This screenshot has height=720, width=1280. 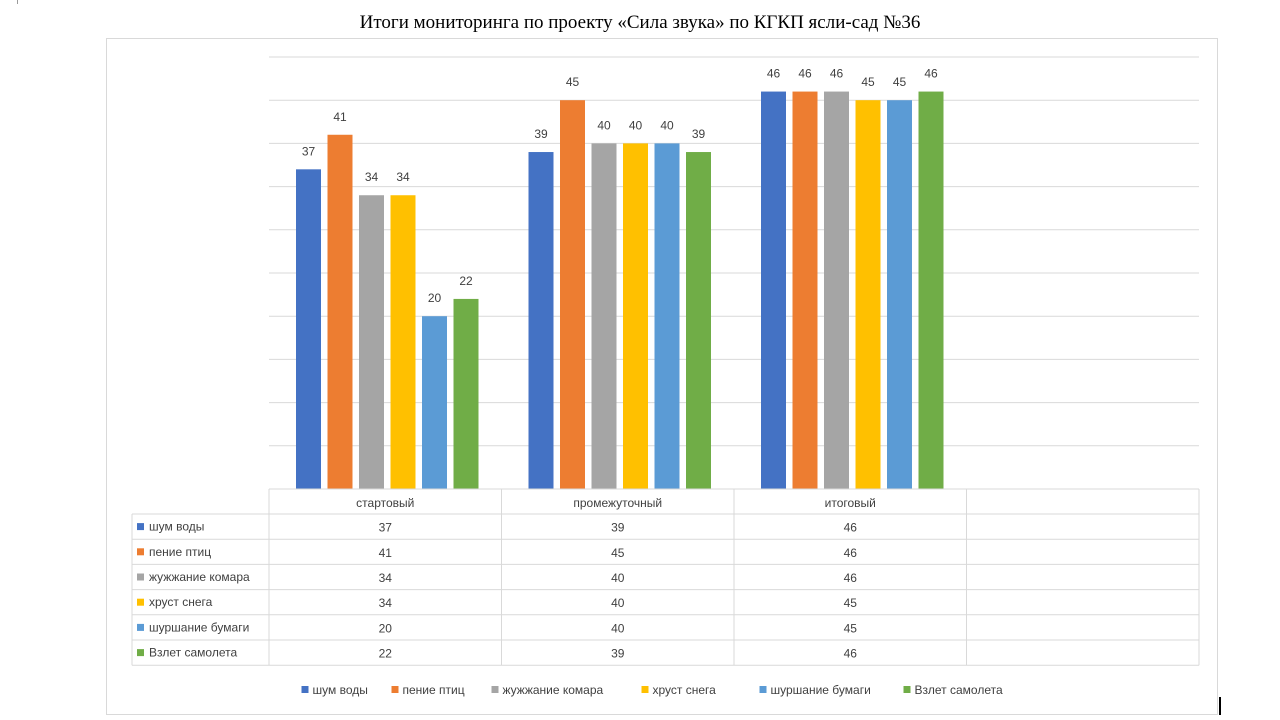 What do you see at coordinates (180, 552) in the screenshot?
I see `series-name: пение птиц` at bounding box center [180, 552].